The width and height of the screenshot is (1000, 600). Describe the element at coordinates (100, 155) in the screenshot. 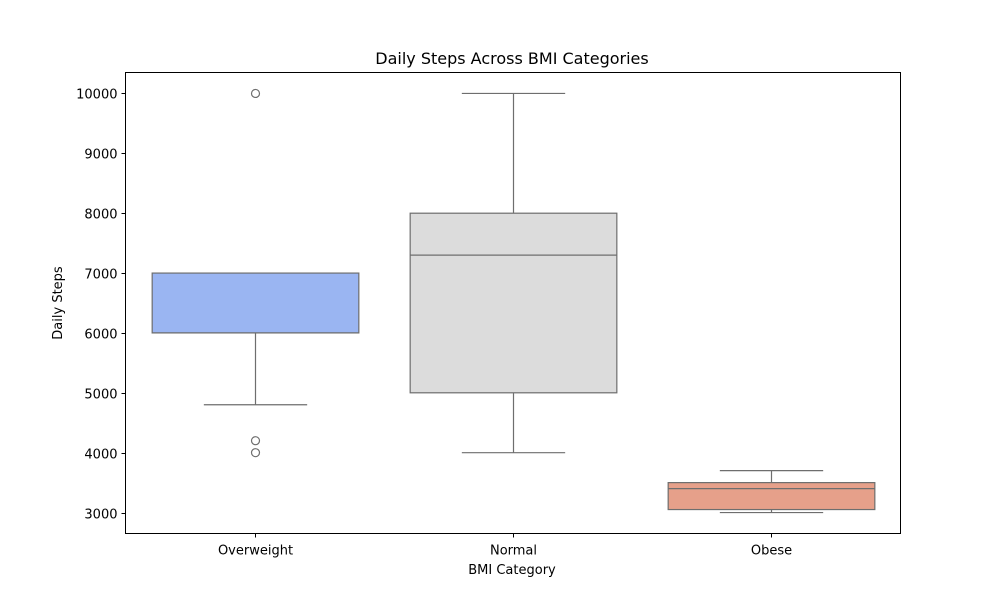

I see `y-tick-label: 9000` at that location.